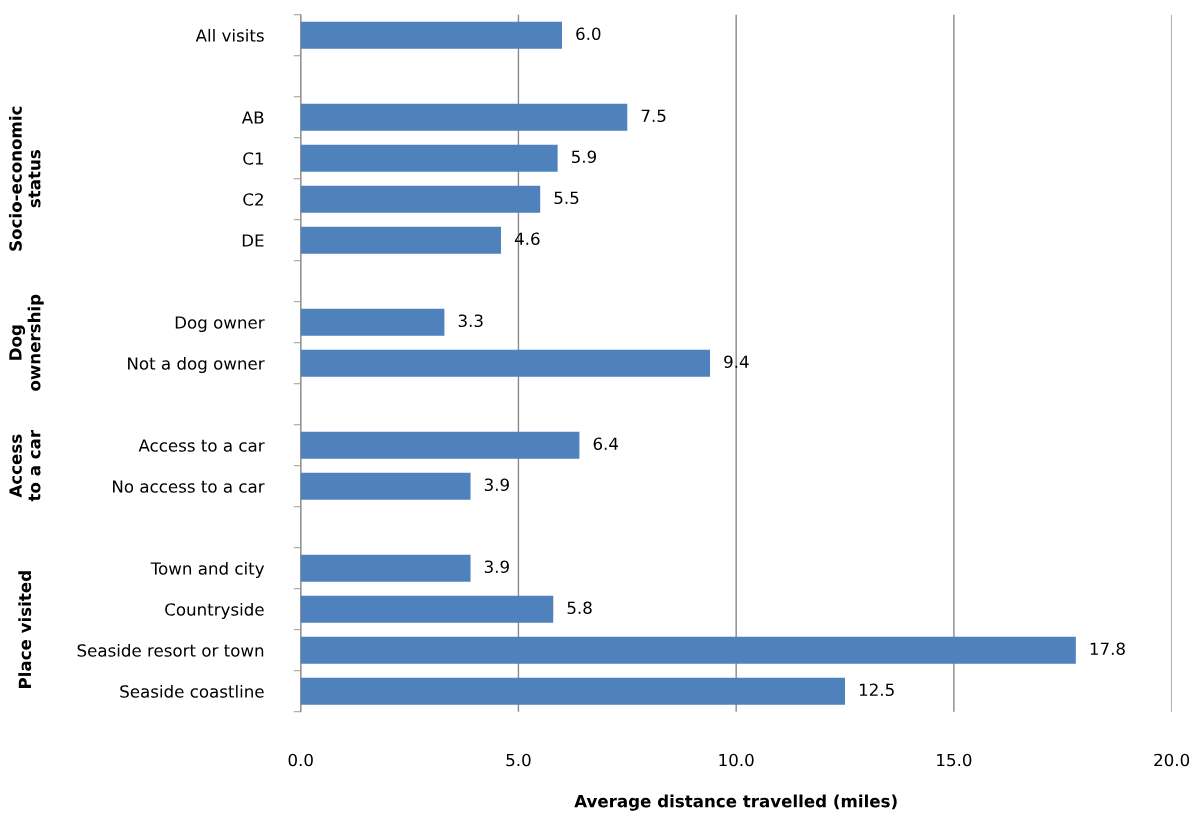  What do you see at coordinates (189, 486) in the screenshot?
I see `y-tick-label: No access to a car` at bounding box center [189, 486].